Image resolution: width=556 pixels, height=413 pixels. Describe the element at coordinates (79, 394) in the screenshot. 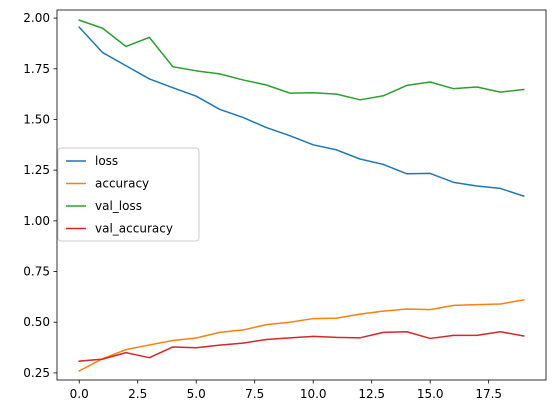

I see `x-tick-label: 0.0` at that location.